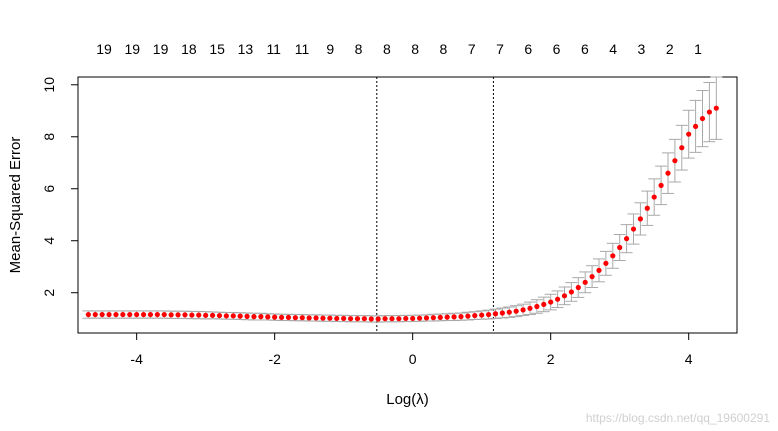 The image size is (778, 431). Describe the element at coordinates (302, 49) in the screenshot. I see `top-axis-label: 11` at that location.